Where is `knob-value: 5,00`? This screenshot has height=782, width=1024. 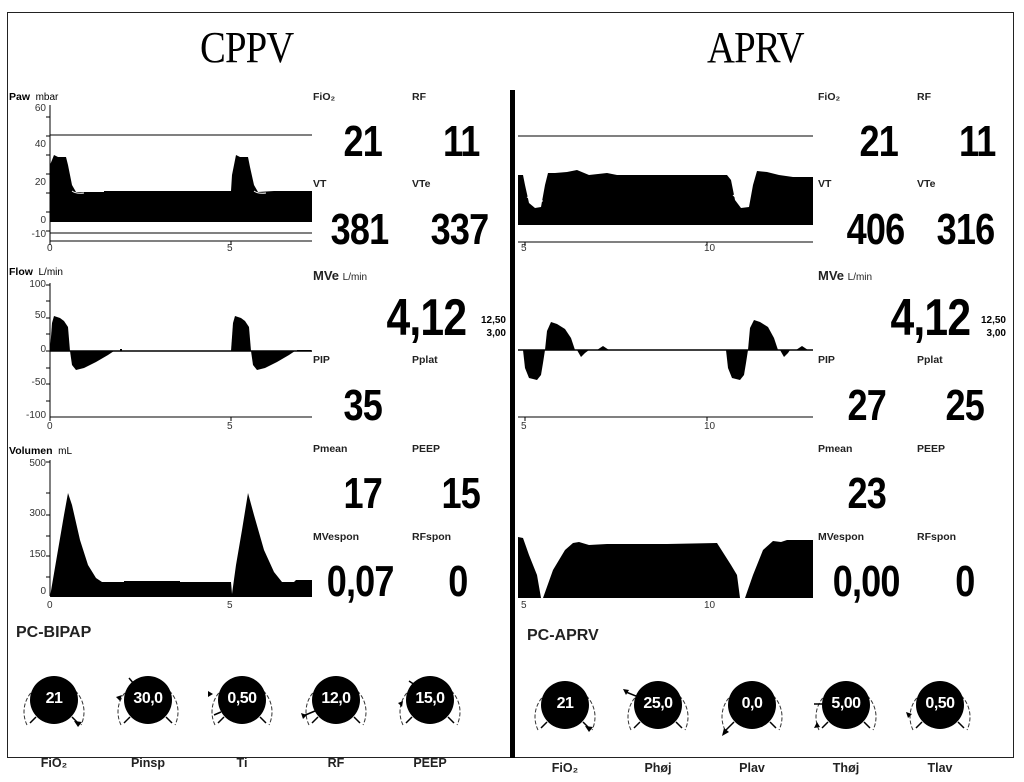
knob-value: 5,00 is located at coordinates (846, 703).